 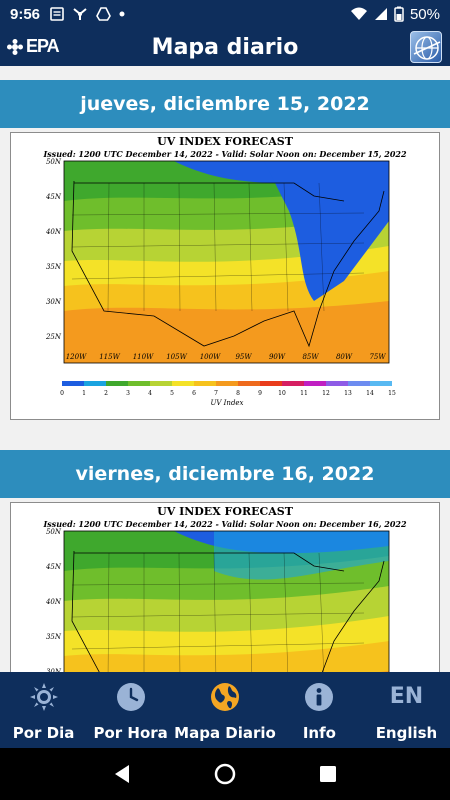 I want to click on uv-scale-label: 11, so click(x=304, y=393).